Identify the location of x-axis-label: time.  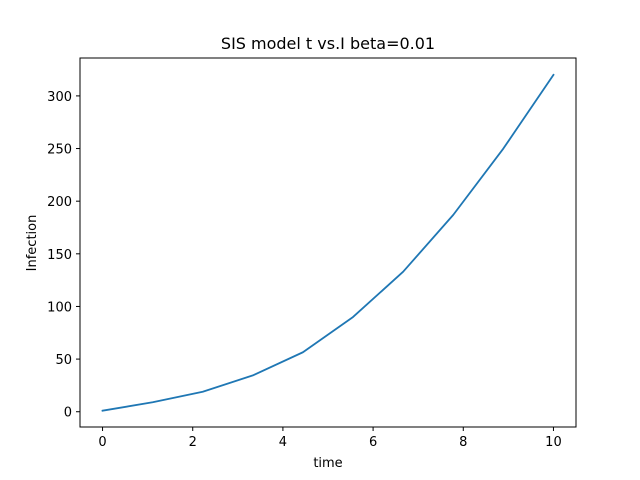
(327, 463).